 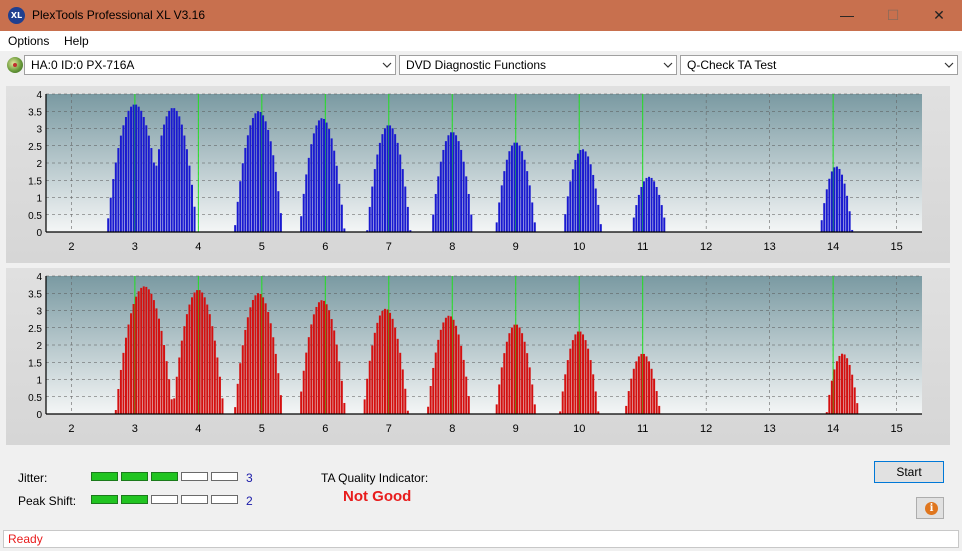 I want to click on jitter-label: Jitter:, so click(x=33, y=478).